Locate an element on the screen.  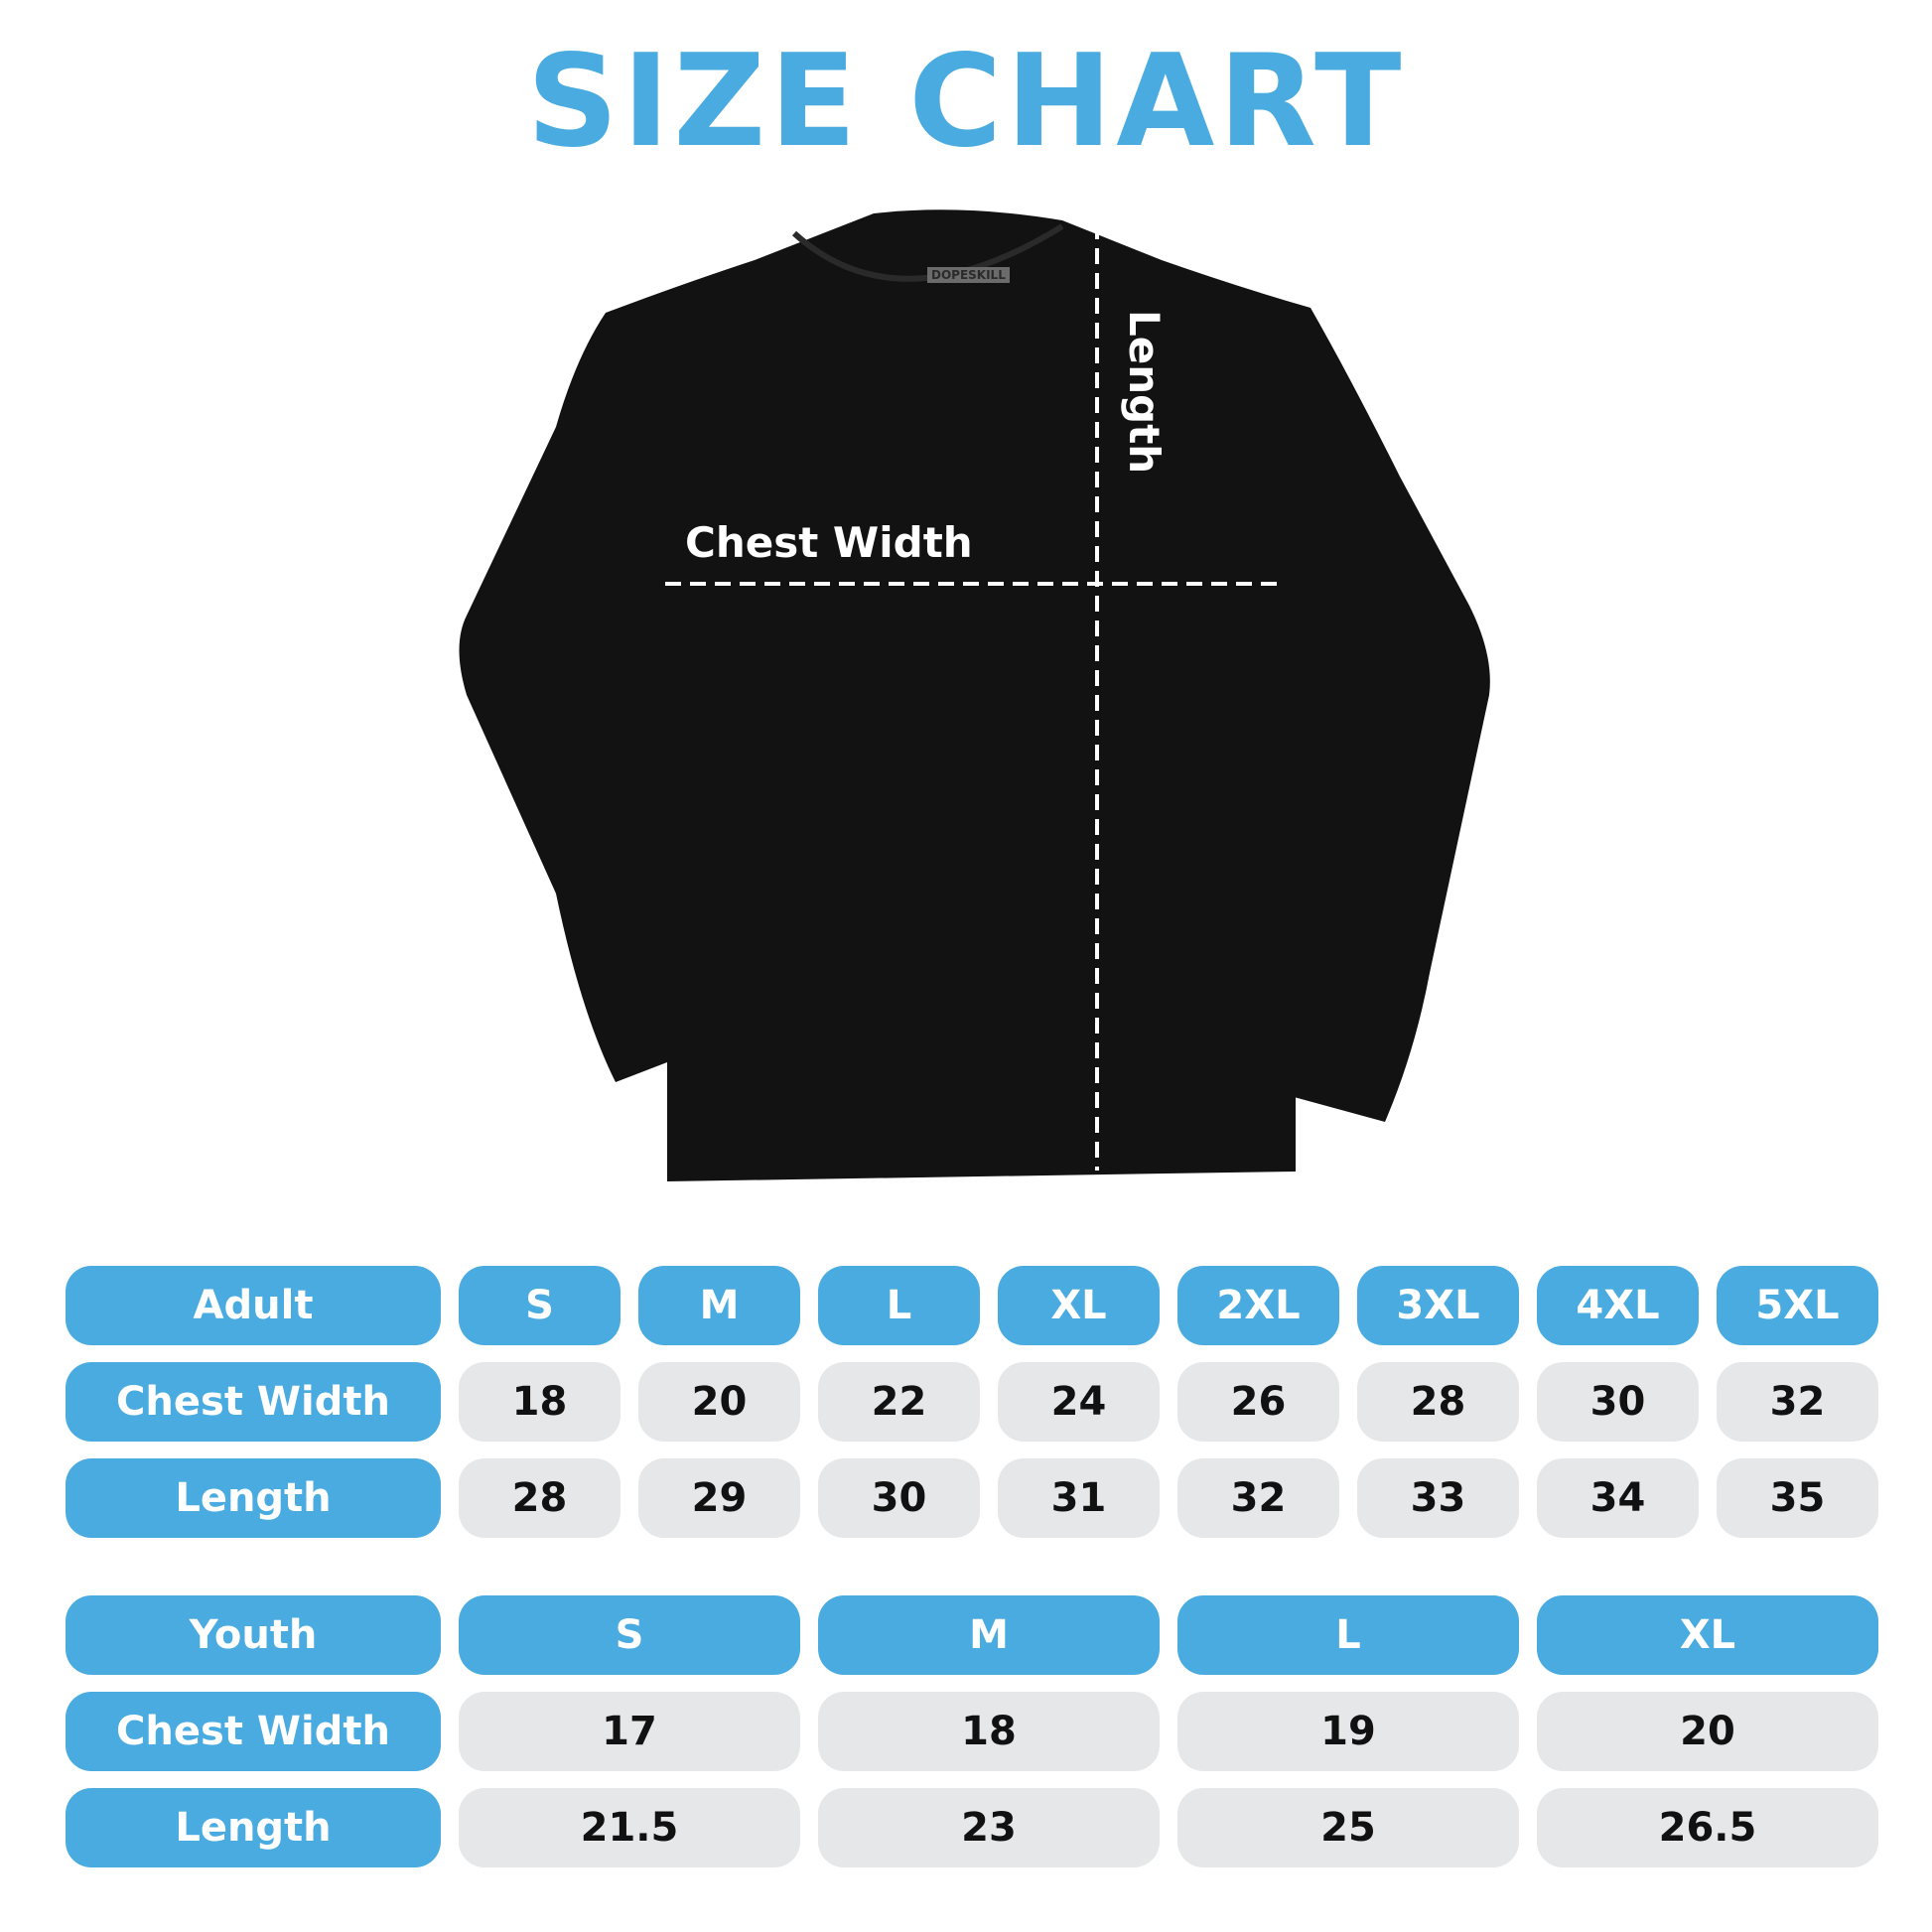
adult-header: Adult is located at coordinates (253, 1305).